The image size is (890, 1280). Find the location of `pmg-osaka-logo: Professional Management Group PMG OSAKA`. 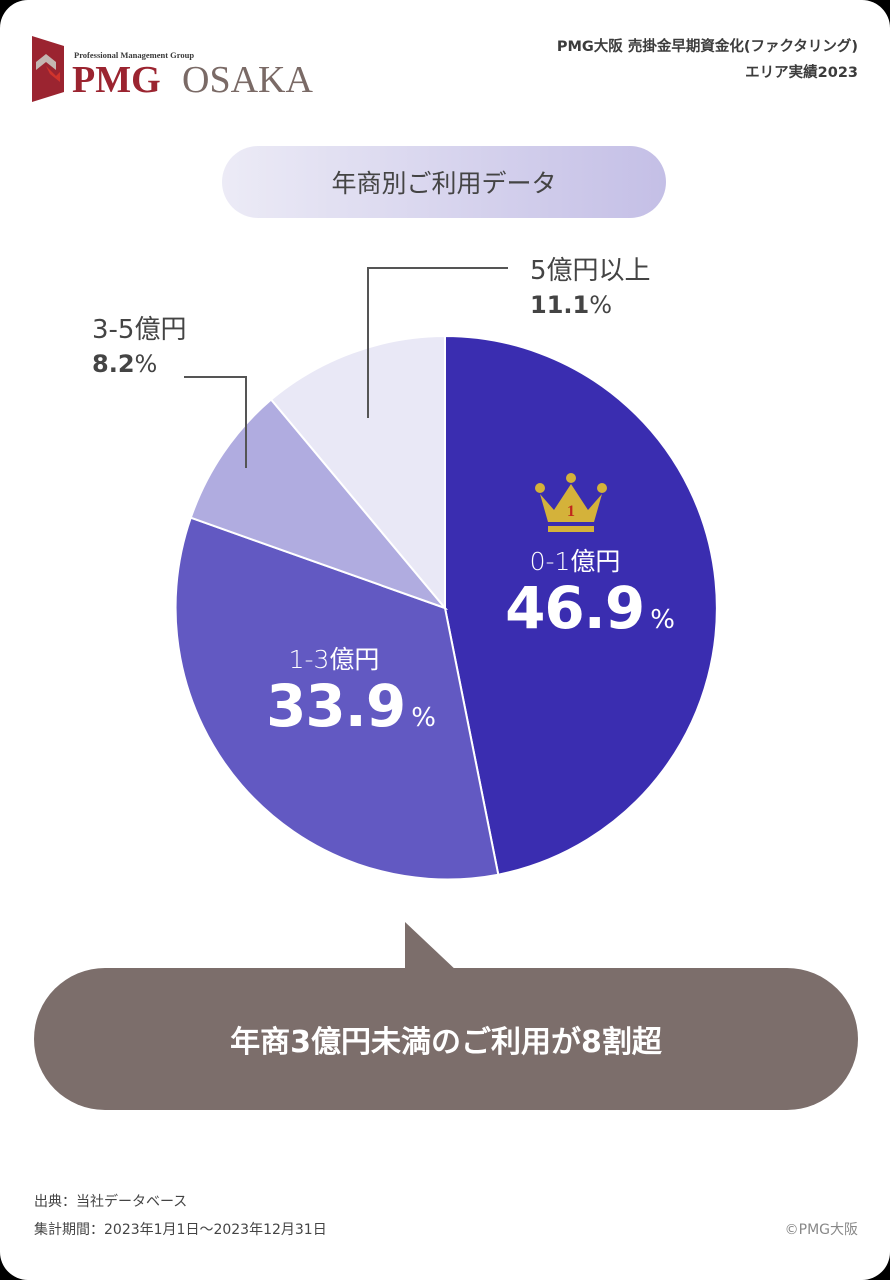

pmg-osaka-logo: Professional Management Group PMG OSAKA is located at coordinates (182, 69).